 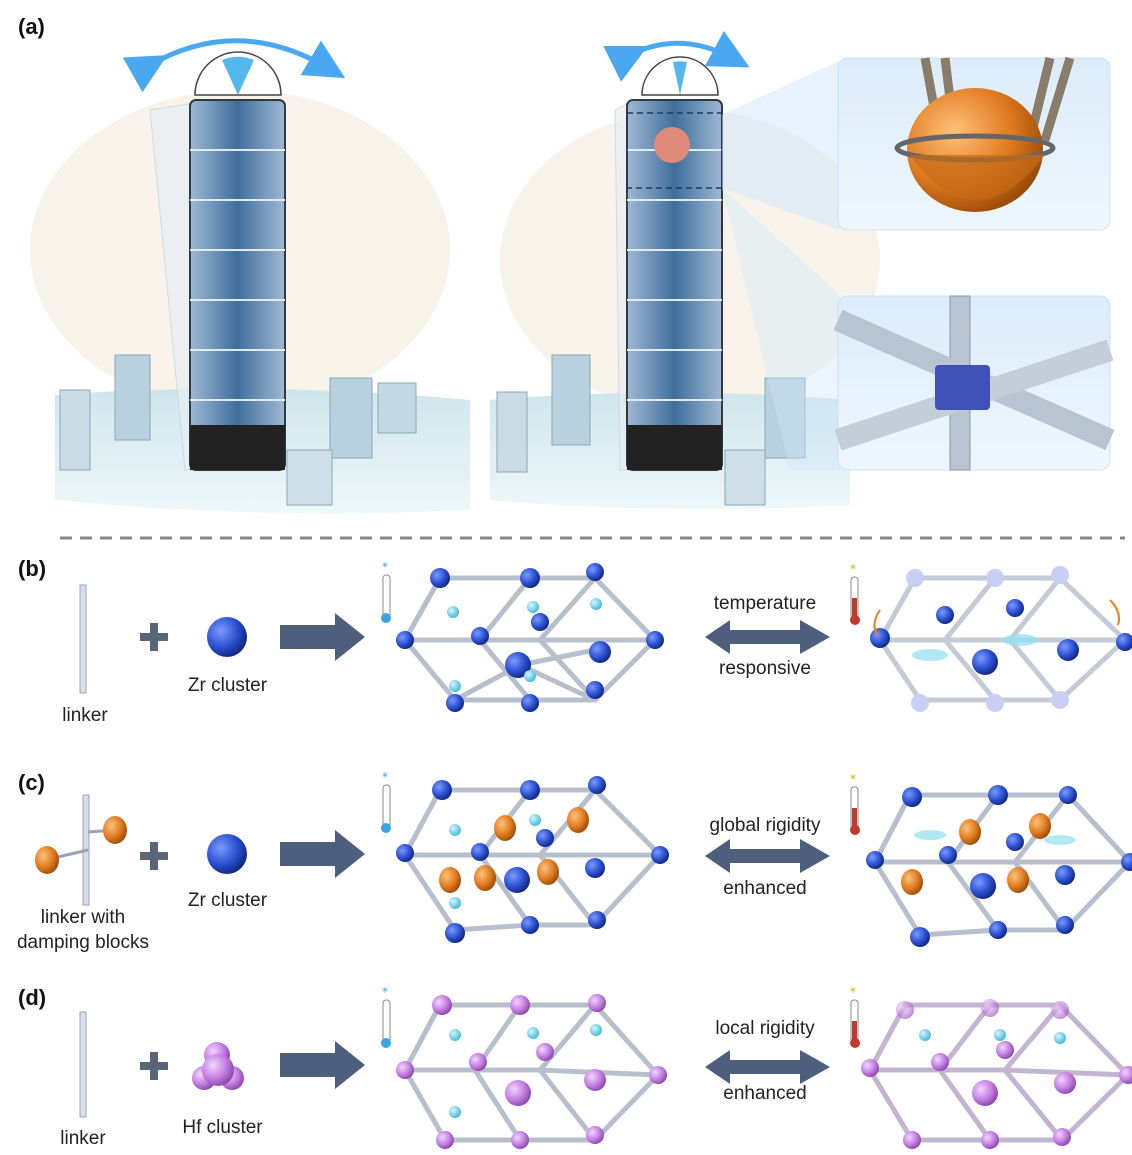 I want to click on panel-b-label: (b), so click(x=32, y=568).